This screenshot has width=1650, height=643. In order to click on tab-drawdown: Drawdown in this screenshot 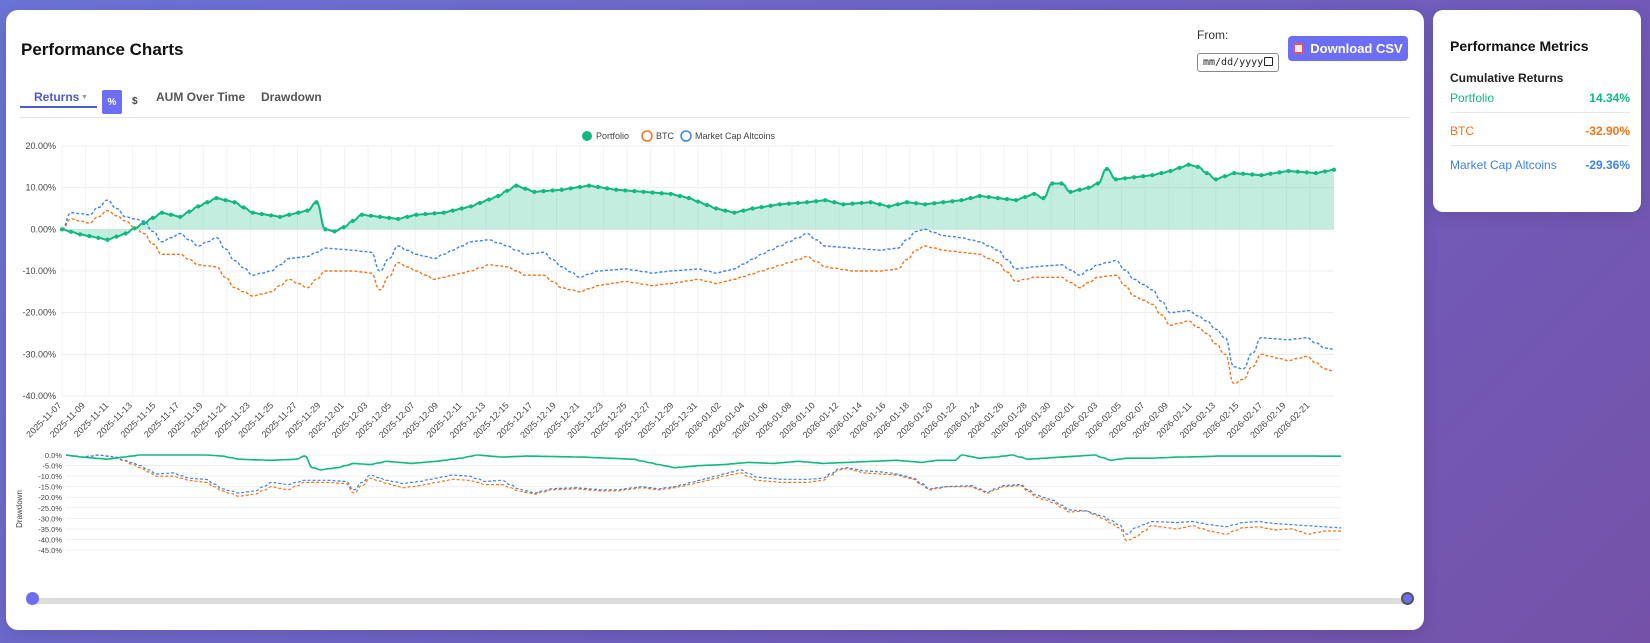, I will do `click(291, 97)`.